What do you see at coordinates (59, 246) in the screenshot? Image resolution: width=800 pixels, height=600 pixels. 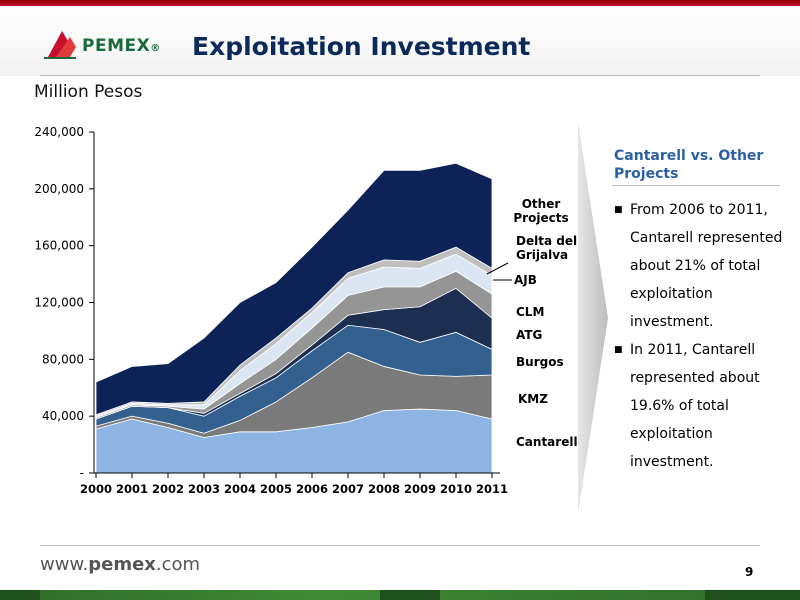 I see `y-tick-label: 160,000` at bounding box center [59, 246].